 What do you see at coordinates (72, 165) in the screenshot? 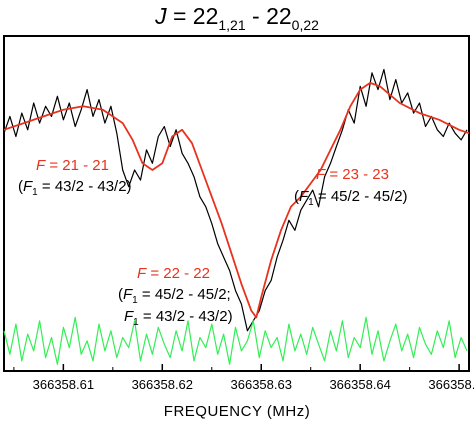
I see `annotation-f21-label: F = 21 - 21` at bounding box center [72, 165].